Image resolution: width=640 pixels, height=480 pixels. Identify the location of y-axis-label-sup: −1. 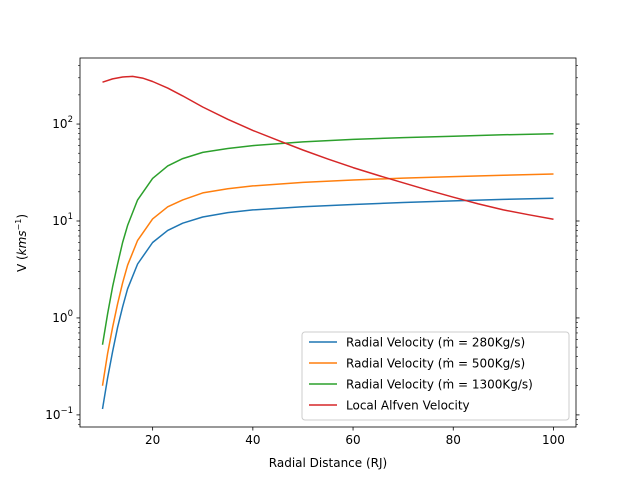
(18, 225).